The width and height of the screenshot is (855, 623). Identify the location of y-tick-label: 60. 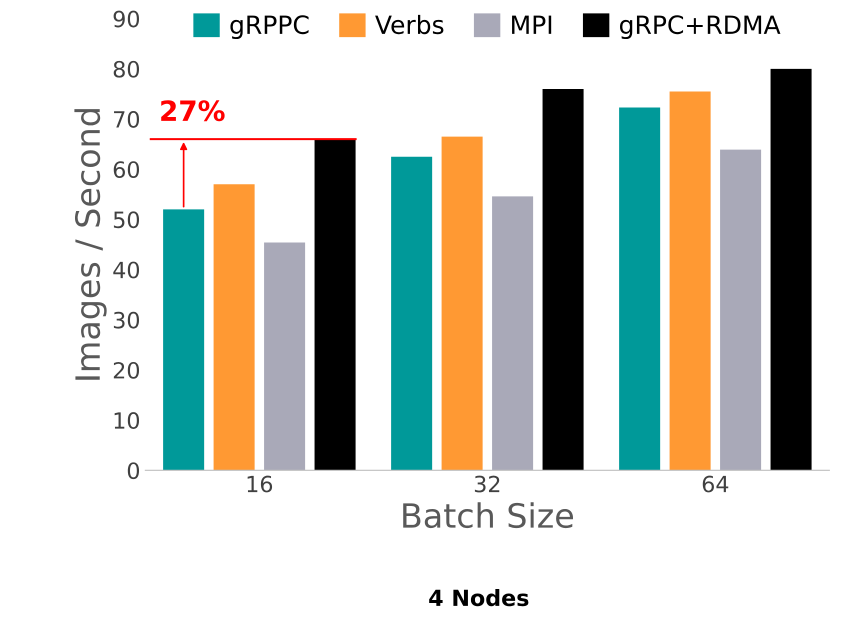
(127, 169).